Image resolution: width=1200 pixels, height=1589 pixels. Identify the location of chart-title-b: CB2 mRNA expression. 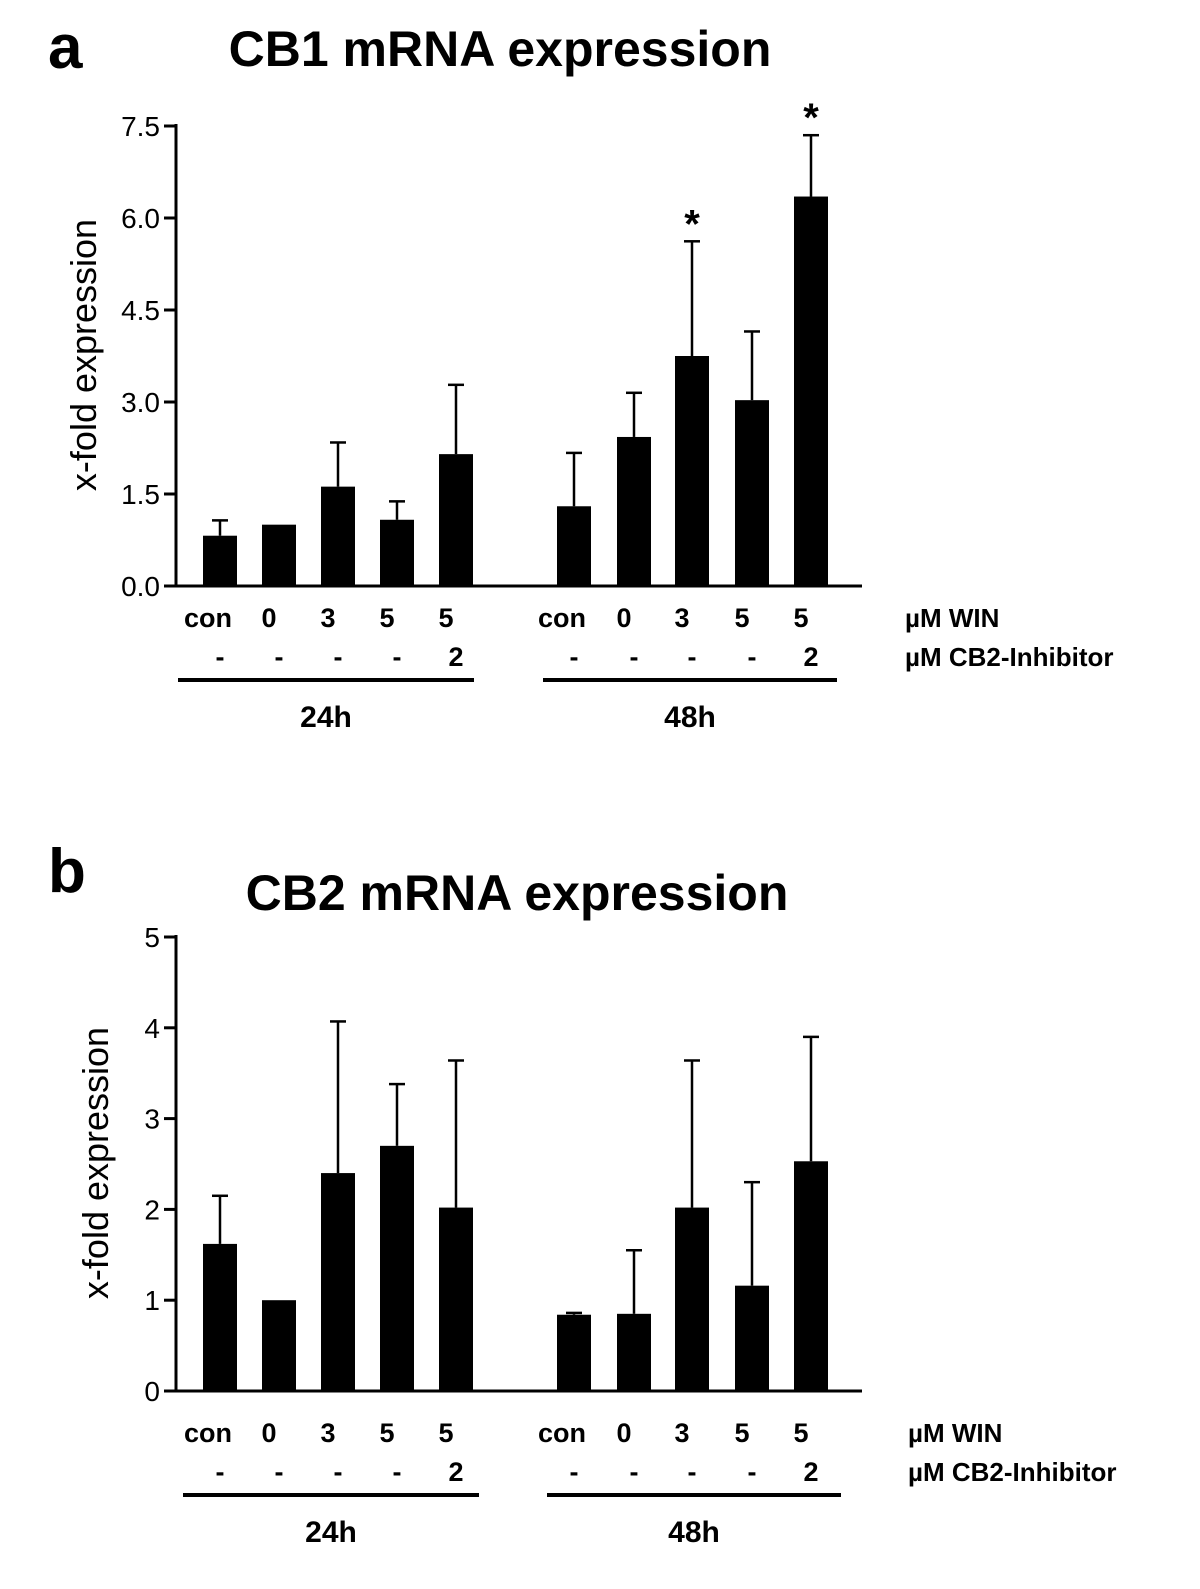
(517, 893).